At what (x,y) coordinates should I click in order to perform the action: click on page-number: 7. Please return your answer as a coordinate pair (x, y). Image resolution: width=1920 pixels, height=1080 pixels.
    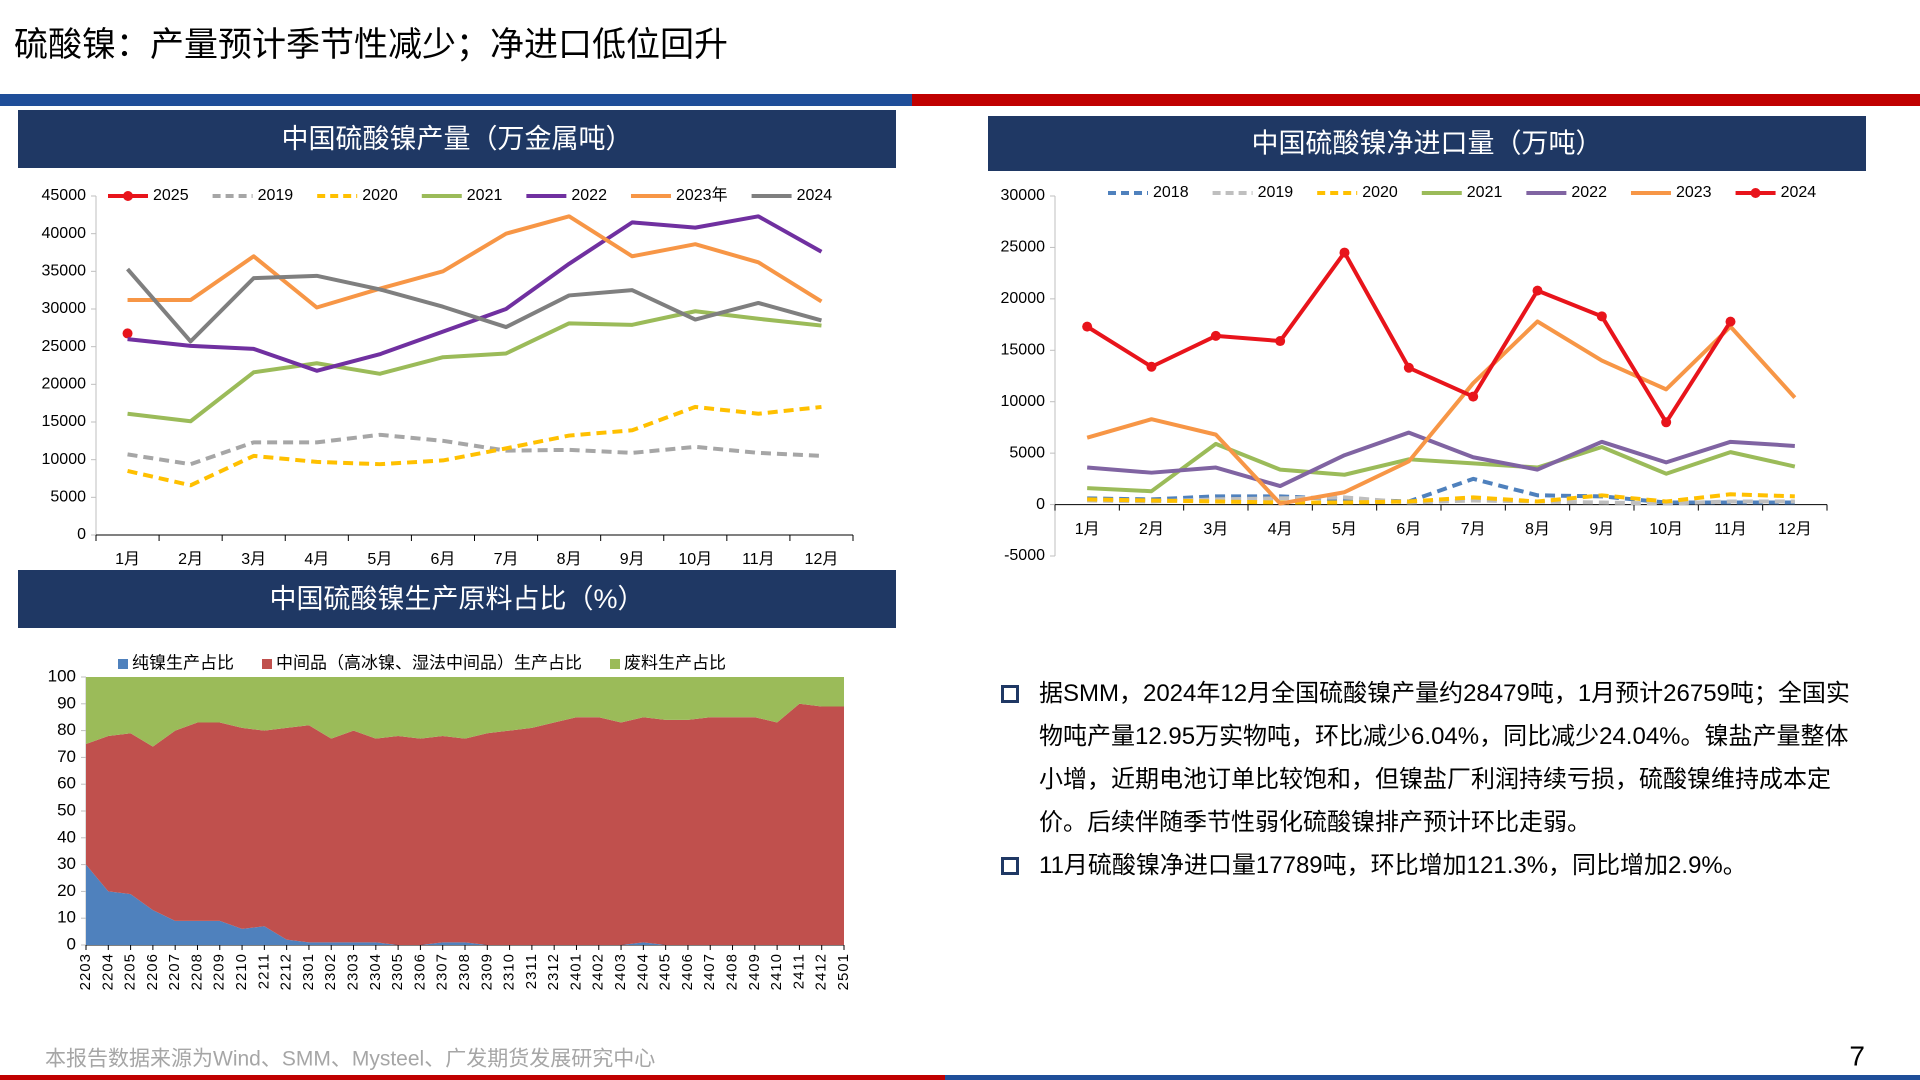
    Looking at the image, I should click on (1857, 1055).